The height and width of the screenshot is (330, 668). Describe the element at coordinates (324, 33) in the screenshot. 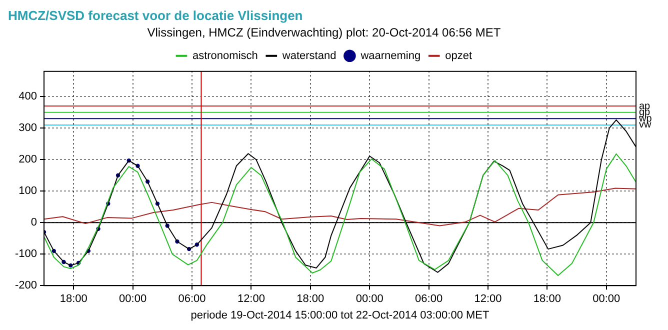

I see `chart-subtitle: Vlissingen, HMCZ (Eindverwachting) plot: 20-Oct-2014 06:56 MET` at that location.